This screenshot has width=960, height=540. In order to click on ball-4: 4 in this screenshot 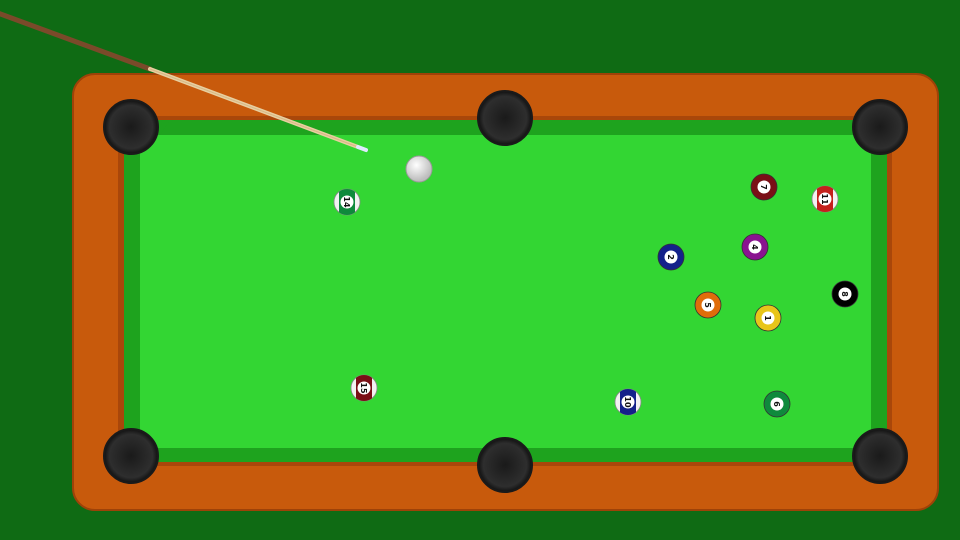, I will do `click(755, 247)`.